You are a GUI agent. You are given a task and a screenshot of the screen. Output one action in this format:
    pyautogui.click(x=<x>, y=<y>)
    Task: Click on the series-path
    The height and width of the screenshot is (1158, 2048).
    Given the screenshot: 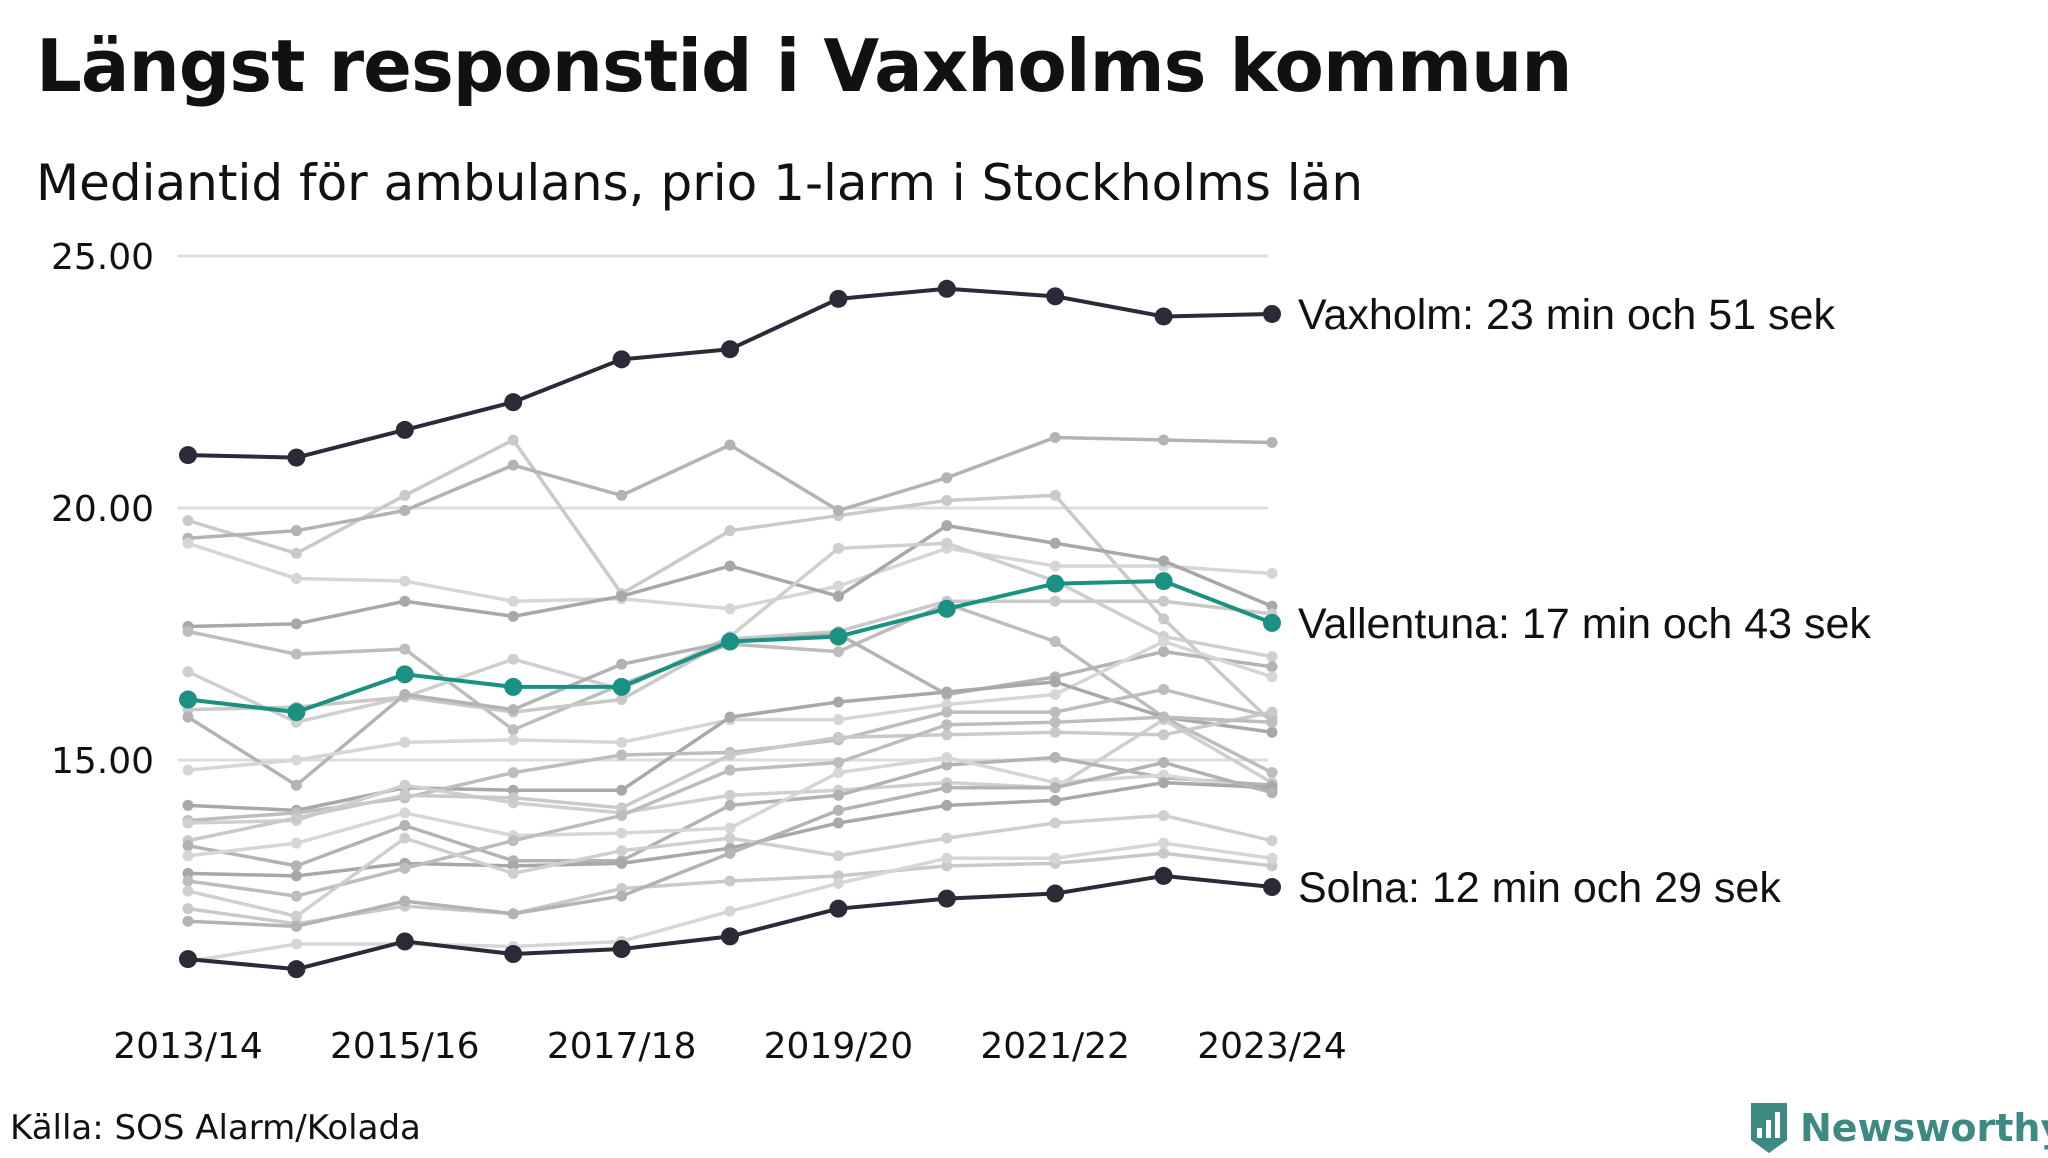 What is the action you would take?
    pyautogui.click(x=730, y=373)
    